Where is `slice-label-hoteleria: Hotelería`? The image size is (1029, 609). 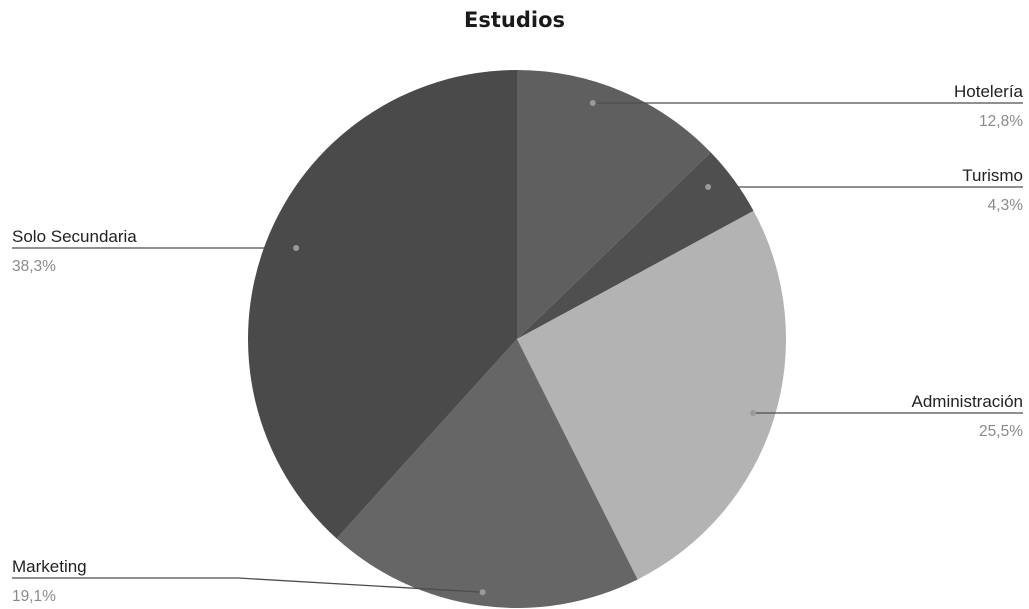
slice-label-hoteleria: Hotelería is located at coordinates (989, 91).